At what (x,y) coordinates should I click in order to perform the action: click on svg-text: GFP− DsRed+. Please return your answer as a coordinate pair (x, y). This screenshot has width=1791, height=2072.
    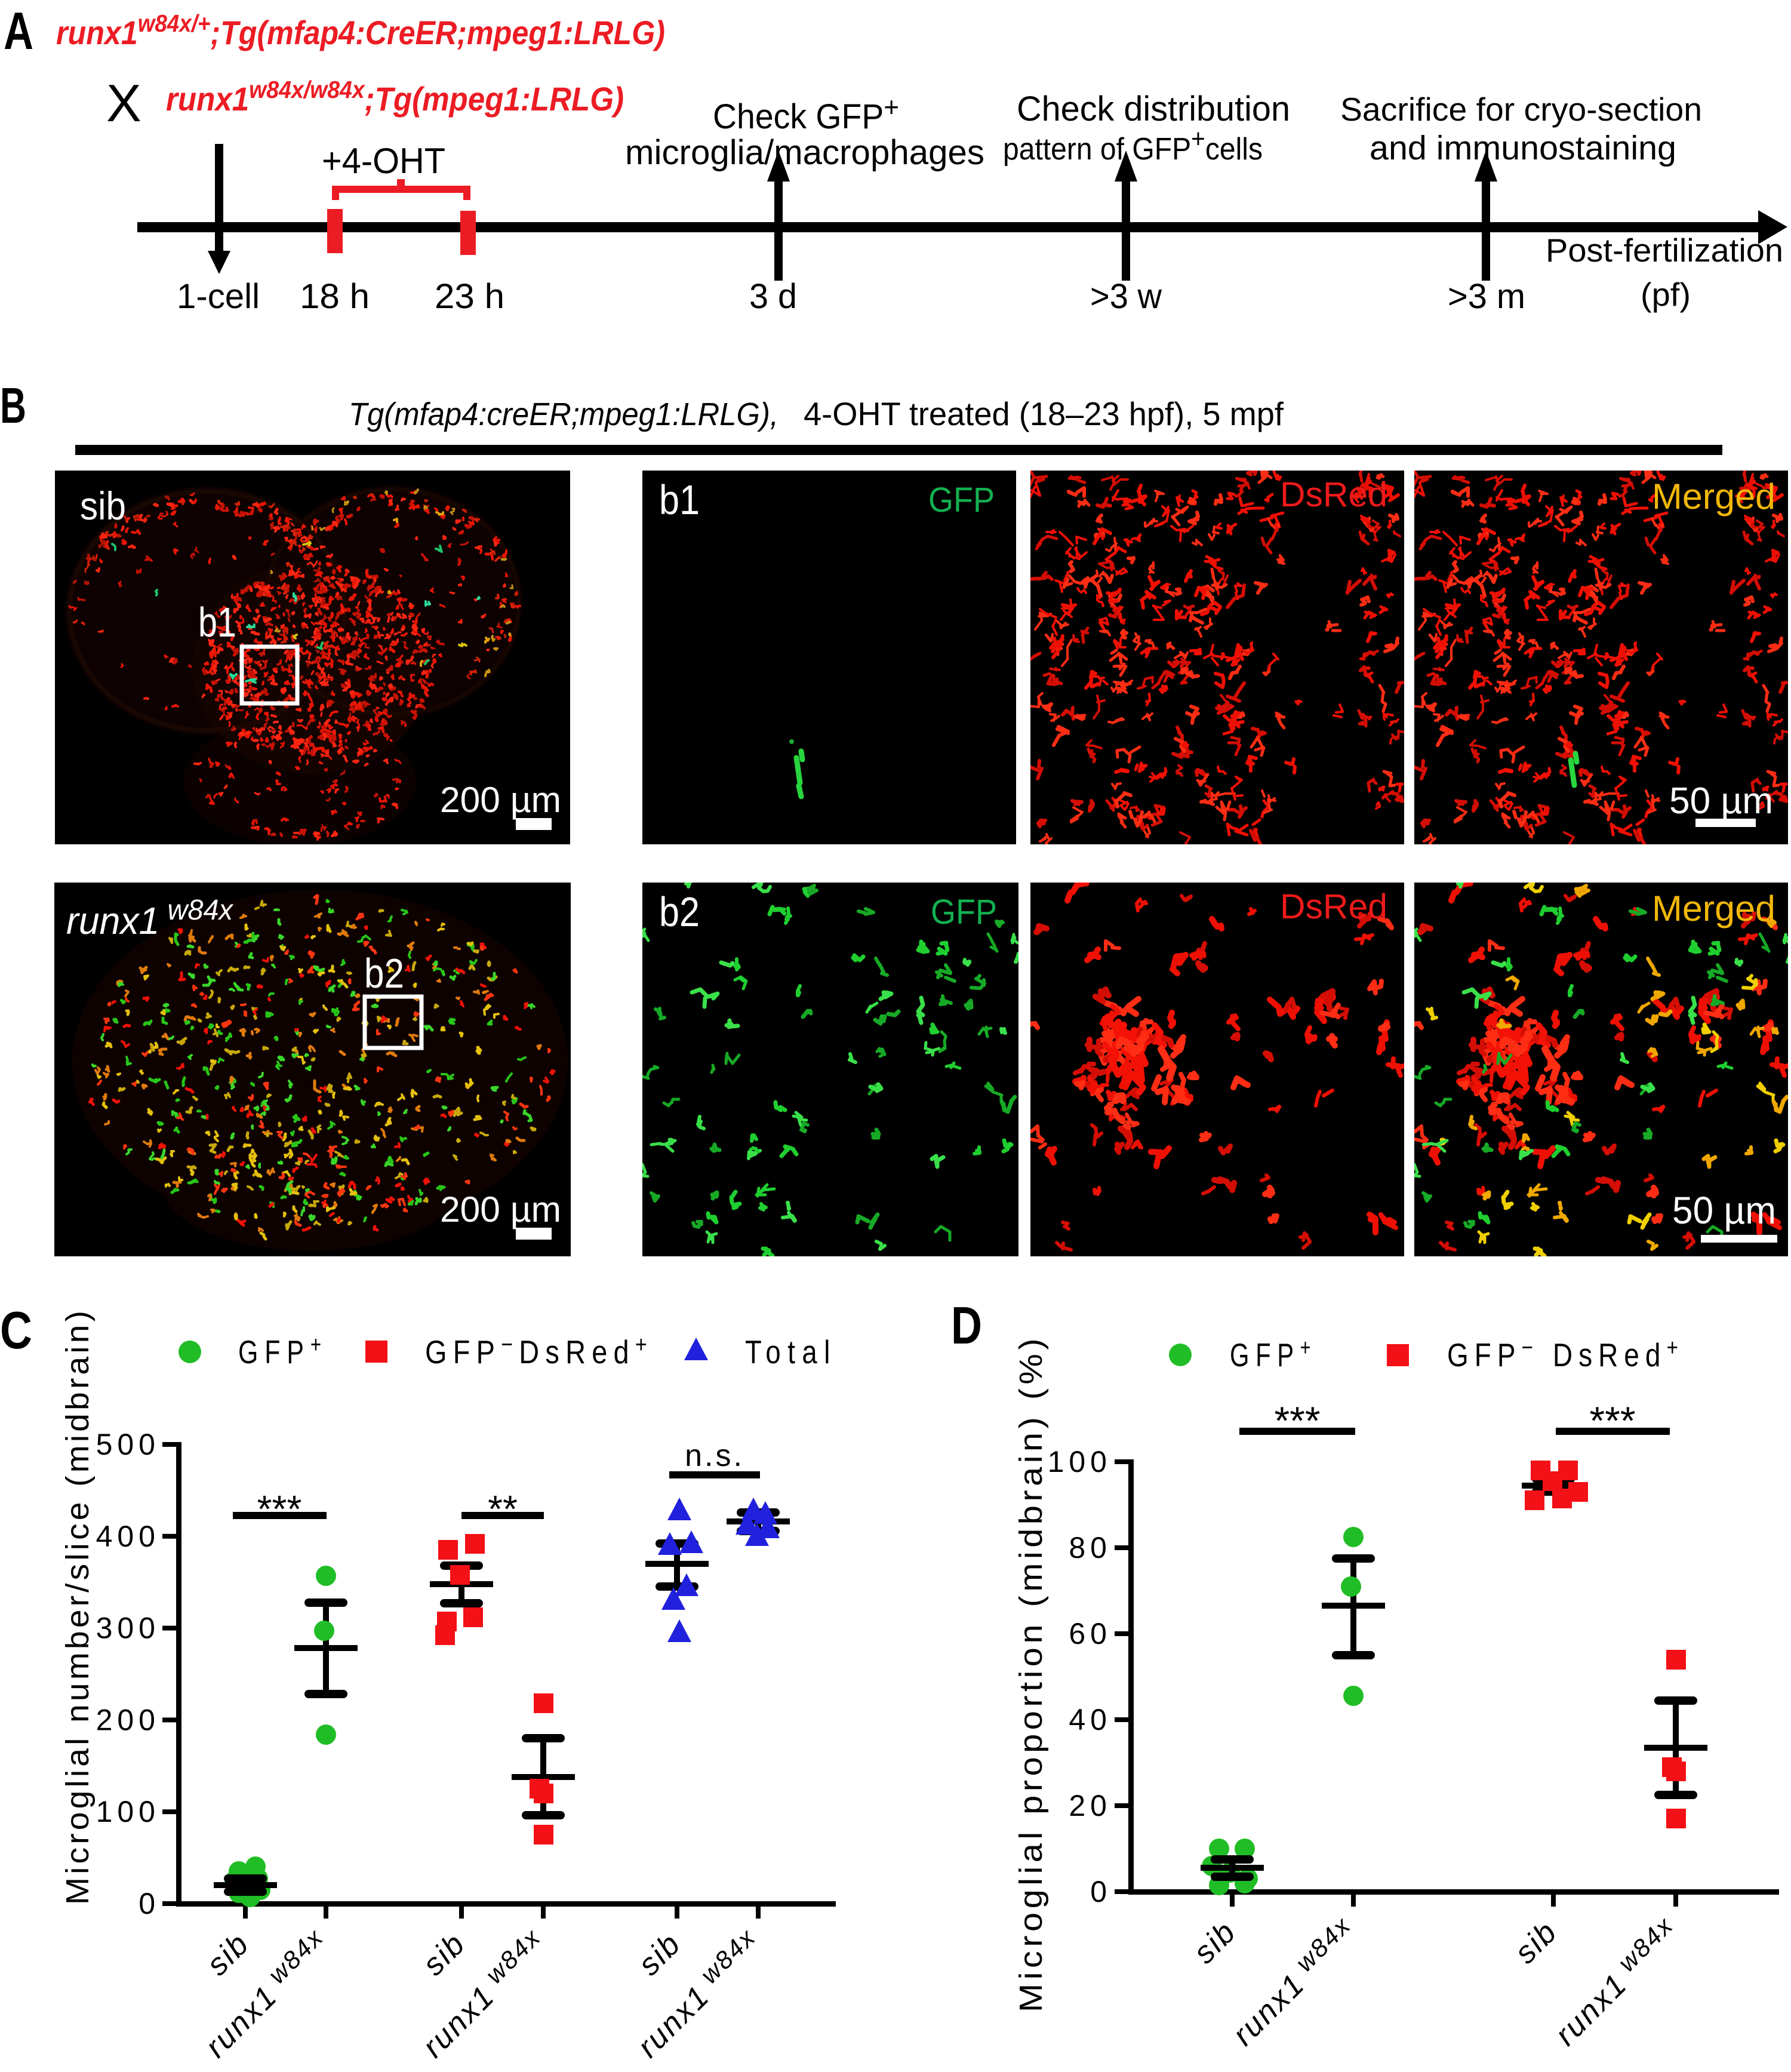
    Looking at the image, I should click on (1565, 1354).